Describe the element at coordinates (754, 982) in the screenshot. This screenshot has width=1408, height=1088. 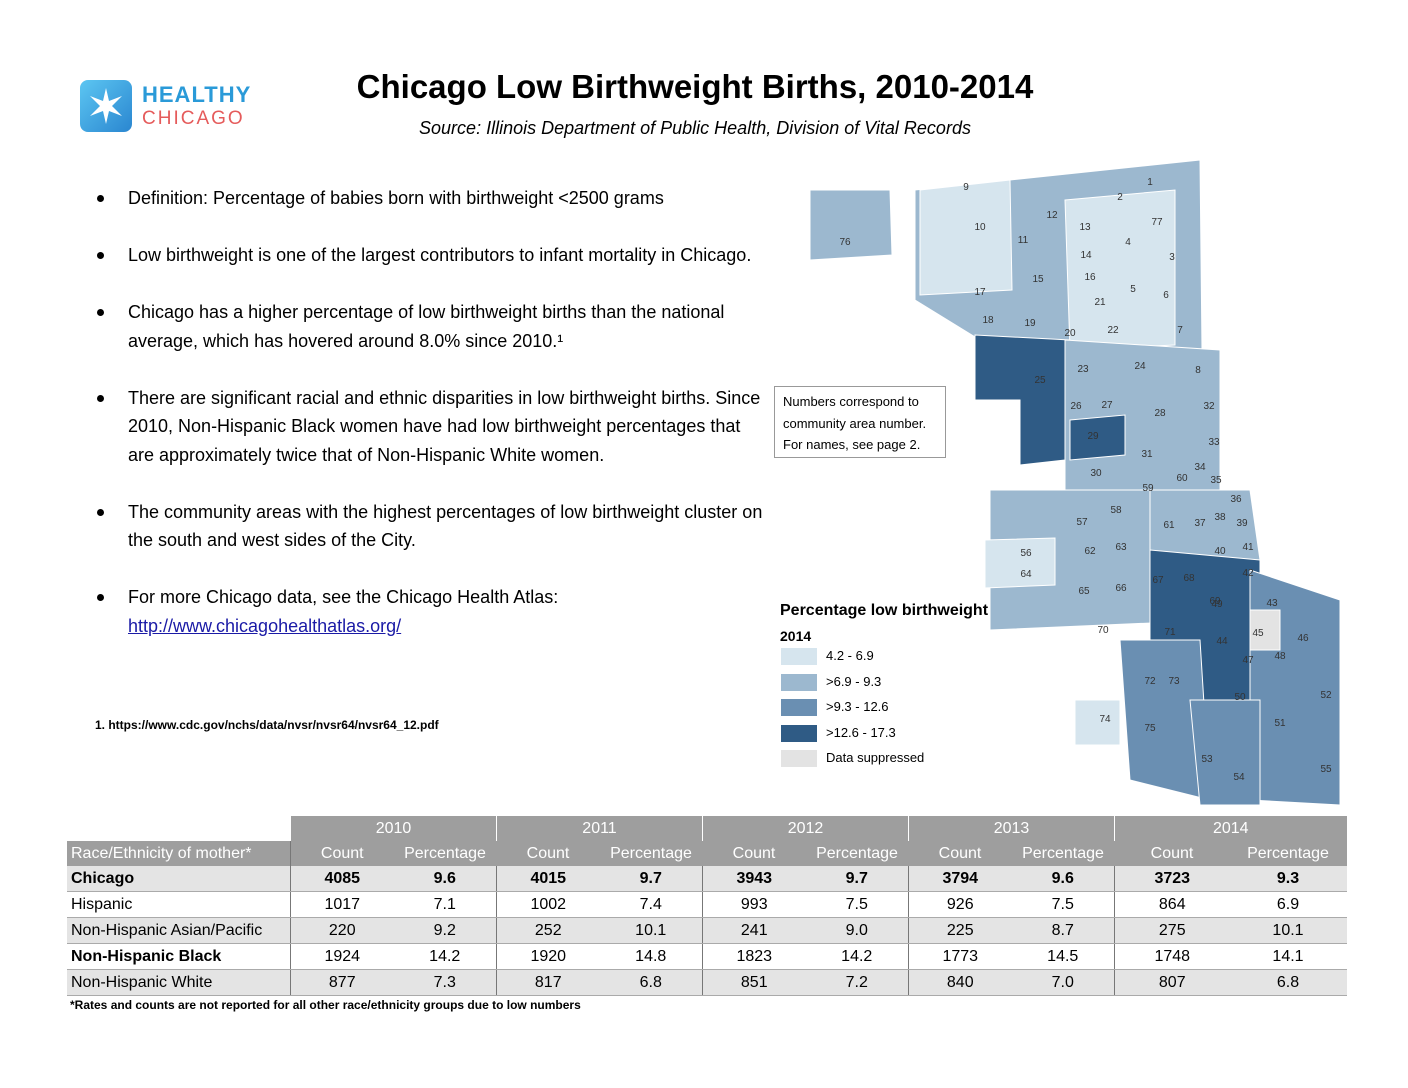
I see `count-cell: 851` at that location.